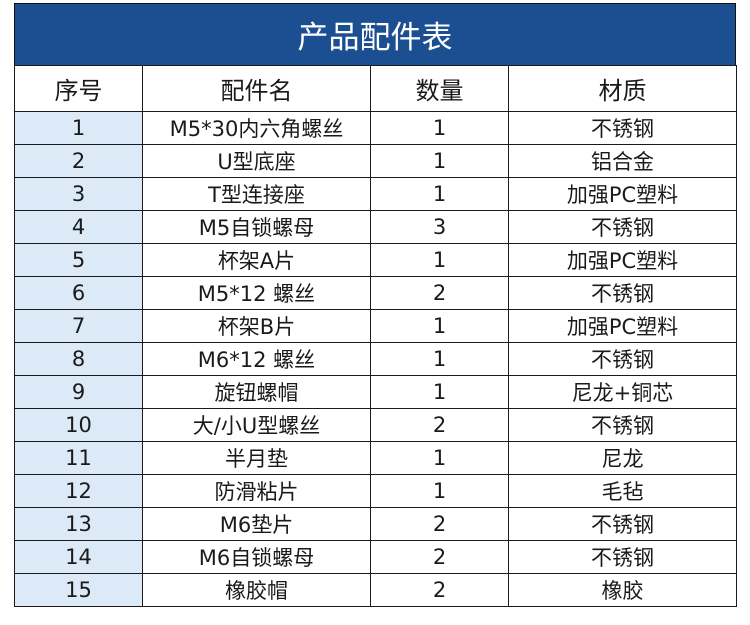  I want to click on material: 铝合金, so click(622, 161).